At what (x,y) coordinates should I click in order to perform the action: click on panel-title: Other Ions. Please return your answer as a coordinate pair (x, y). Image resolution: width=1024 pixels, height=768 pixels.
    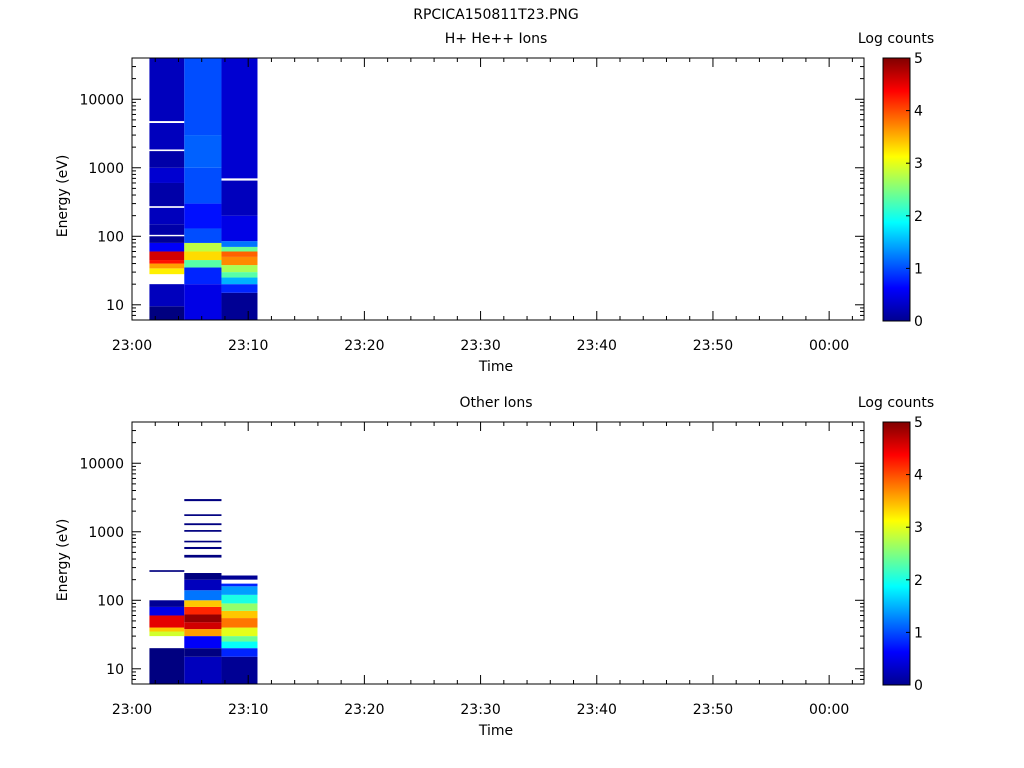
    Looking at the image, I should click on (495, 403).